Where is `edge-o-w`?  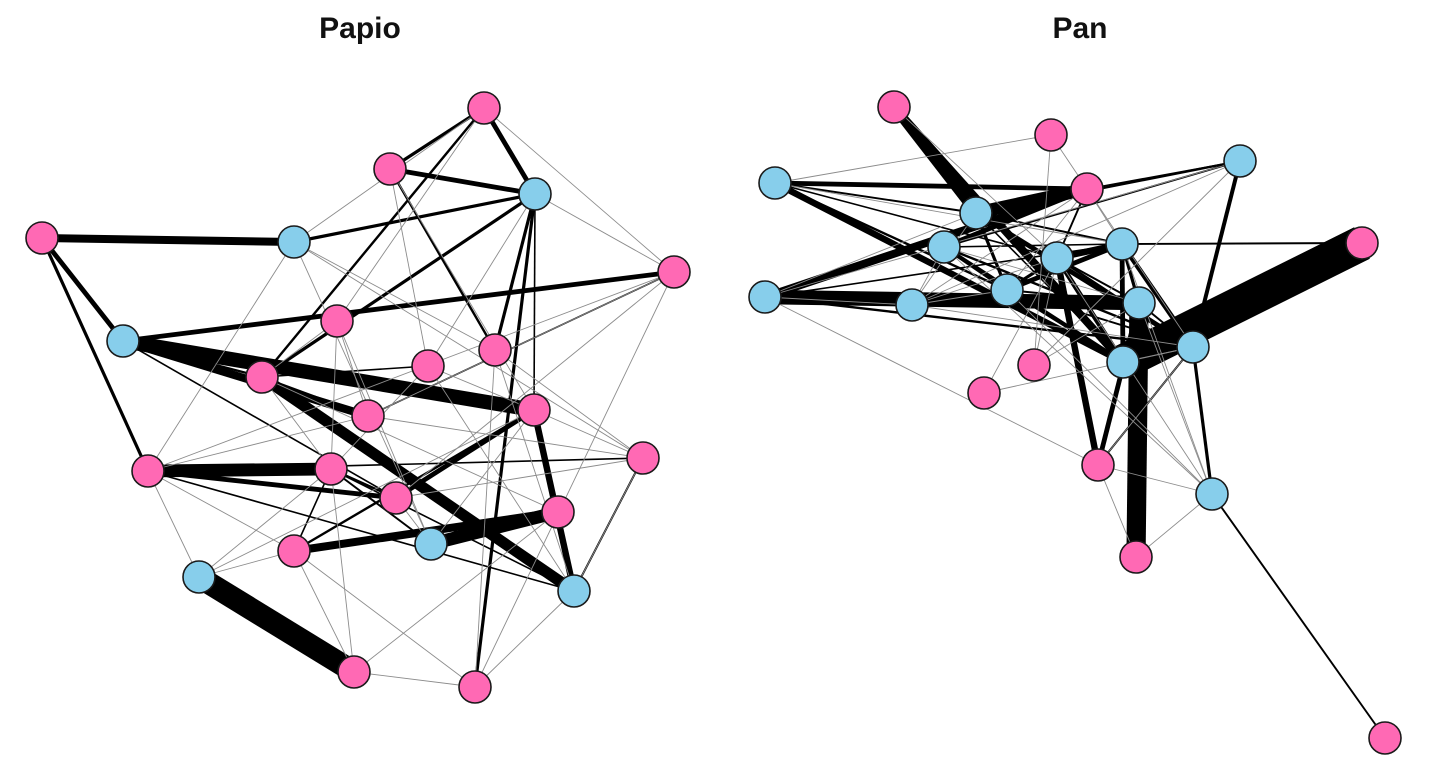
edge-o-w is located at coordinates (342, 570).